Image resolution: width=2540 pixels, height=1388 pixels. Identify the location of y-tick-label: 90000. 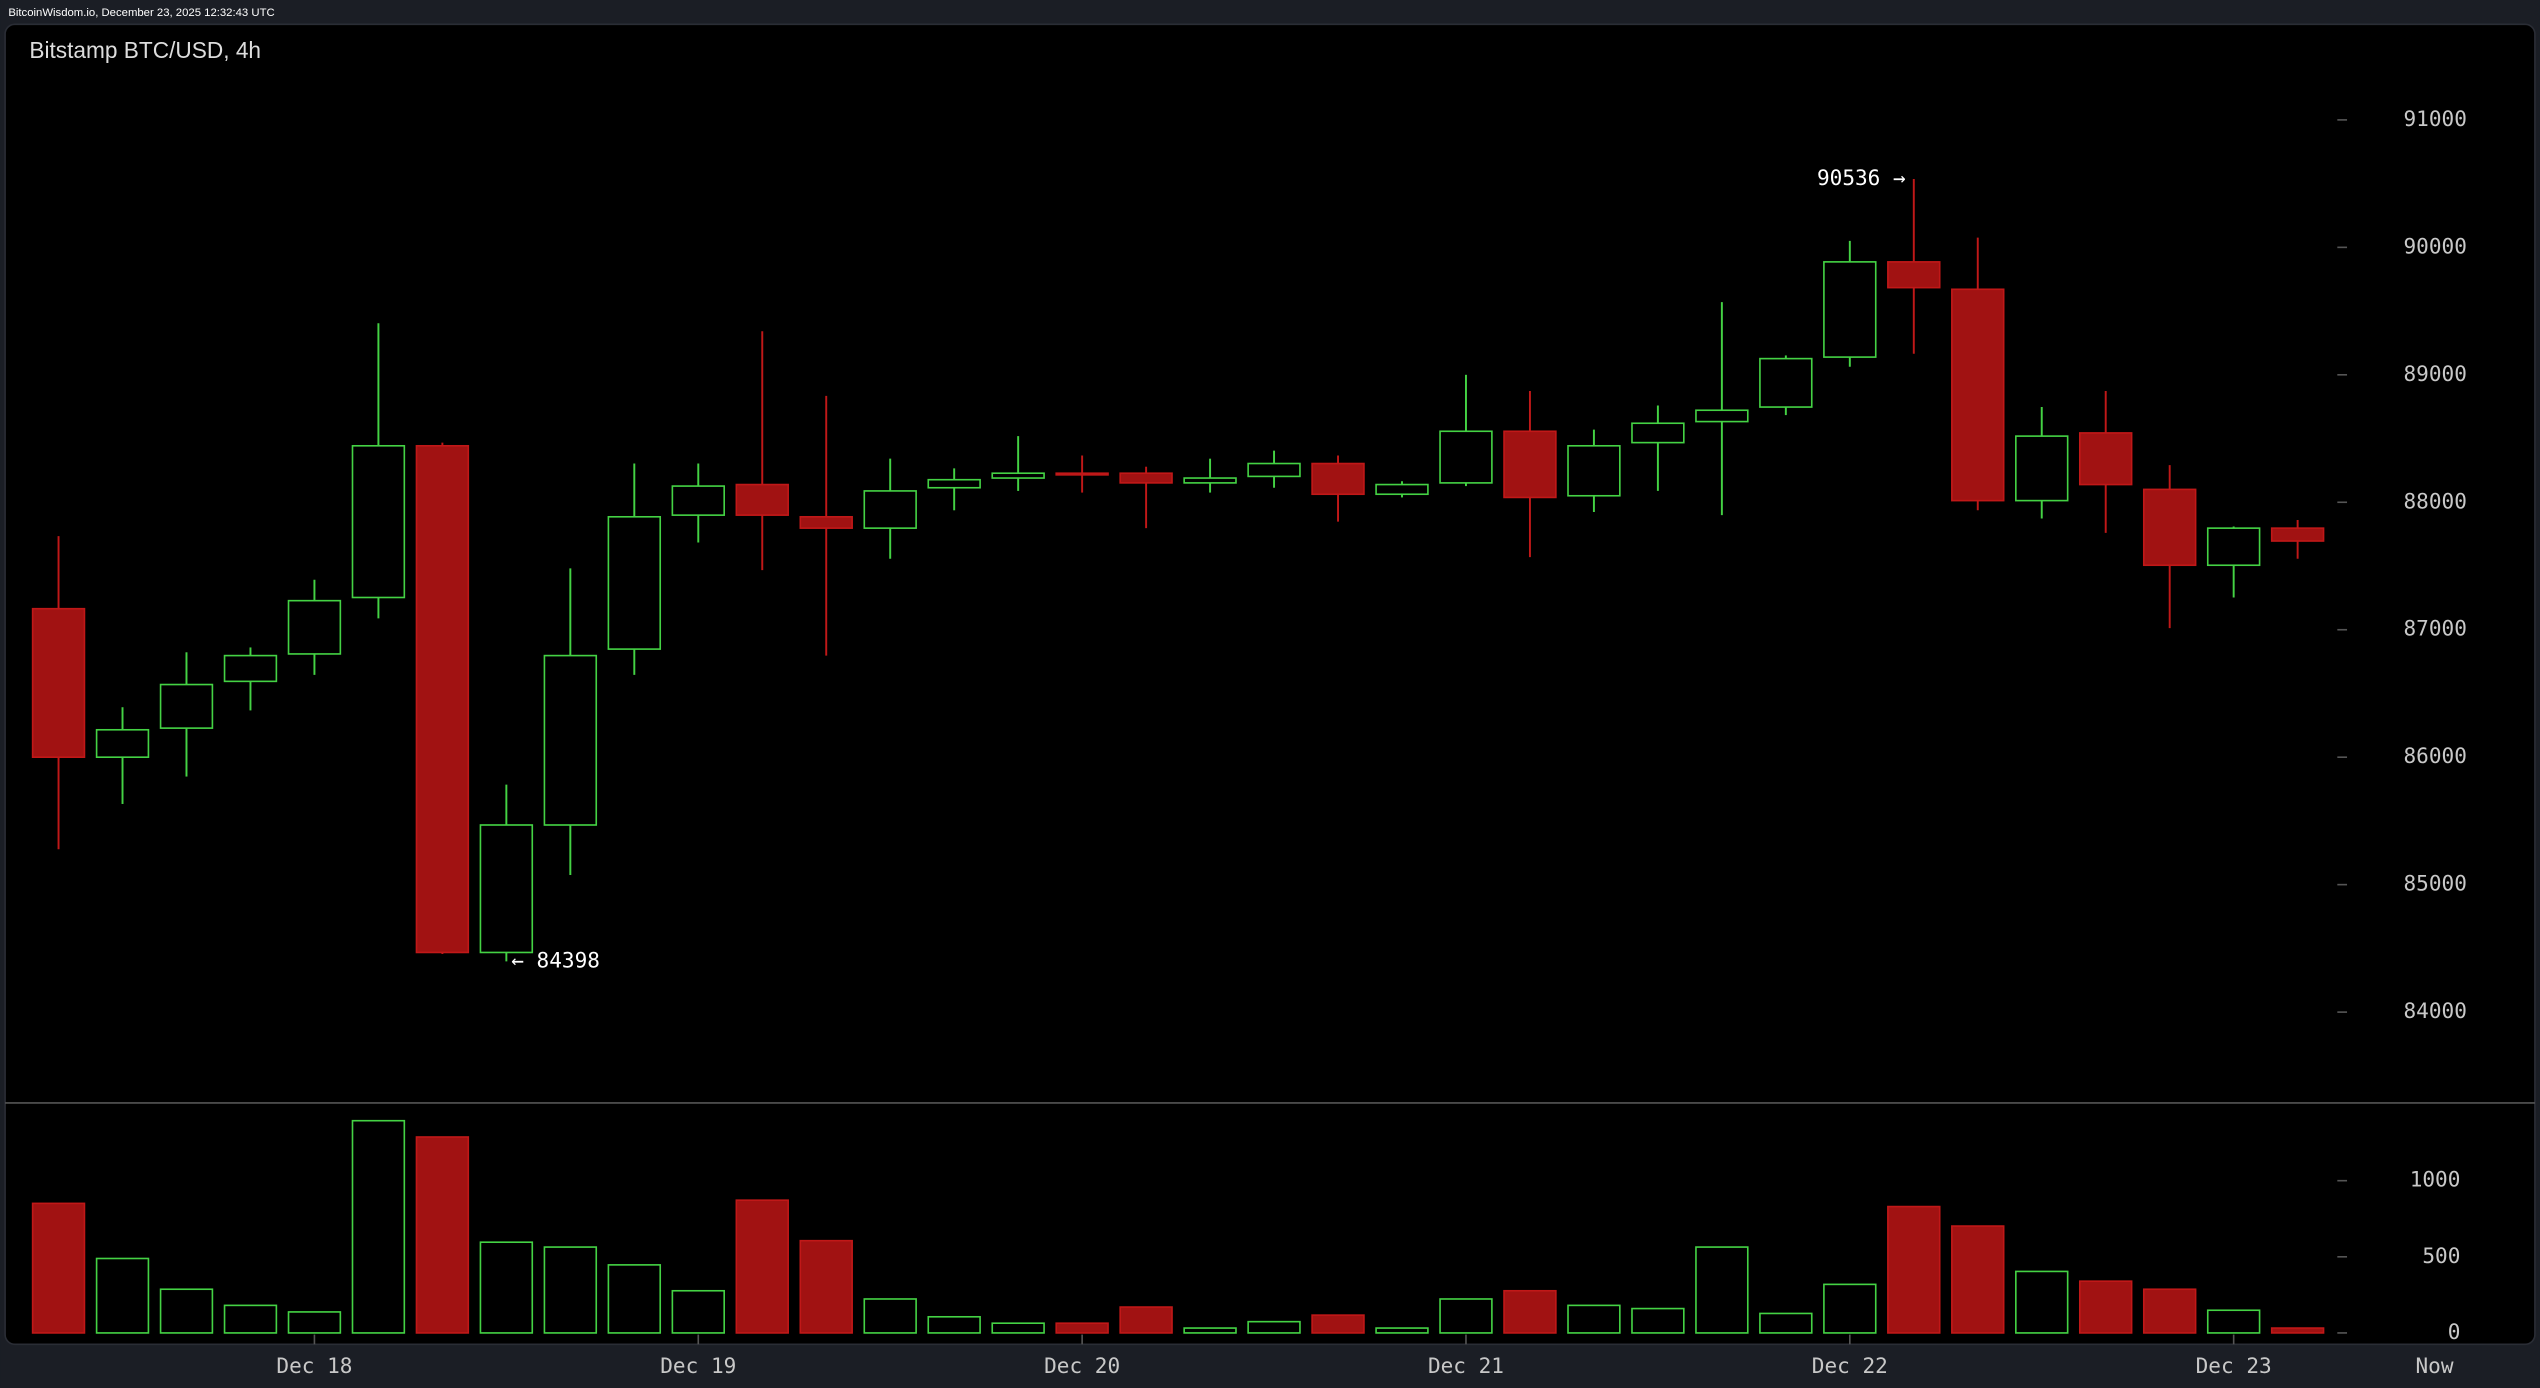
(2435, 245).